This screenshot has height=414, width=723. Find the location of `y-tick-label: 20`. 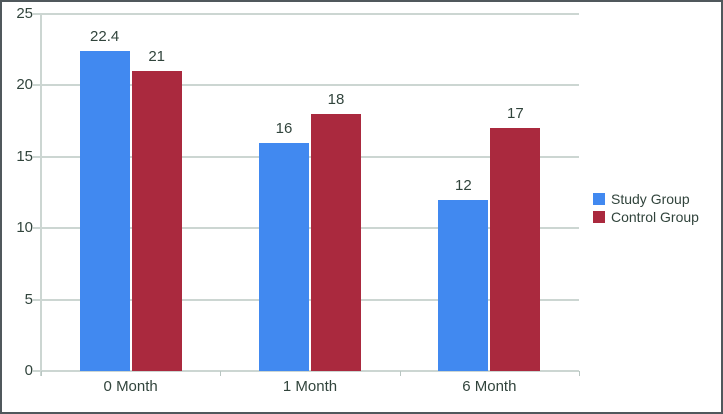

y-tick-label: 20 is located at coordinates (24, 85).